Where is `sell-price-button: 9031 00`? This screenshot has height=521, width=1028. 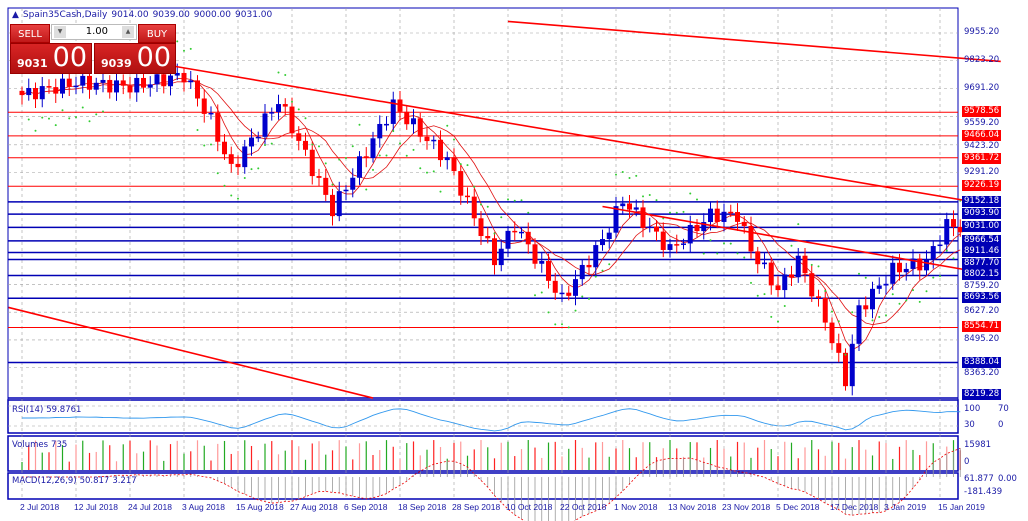
sell-price-button: 9031 00 is located at coordinates (51, 58).